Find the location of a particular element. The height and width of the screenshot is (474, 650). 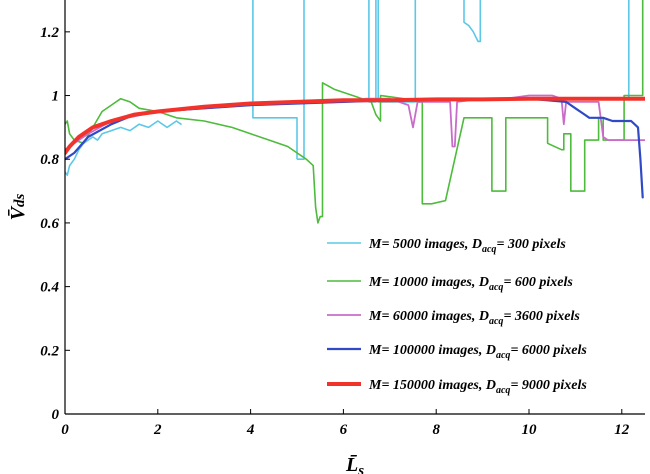

x-tick-label: 6 is located at coordinates (344, 430).